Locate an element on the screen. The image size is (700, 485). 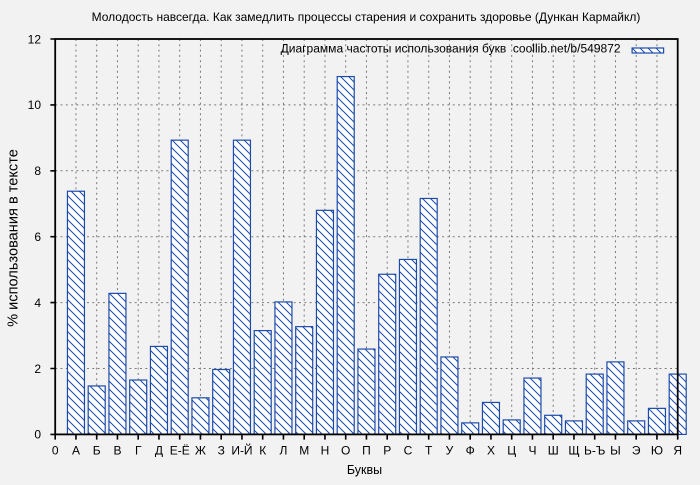
svg-text: Ш is located at coordinates (553, 451).